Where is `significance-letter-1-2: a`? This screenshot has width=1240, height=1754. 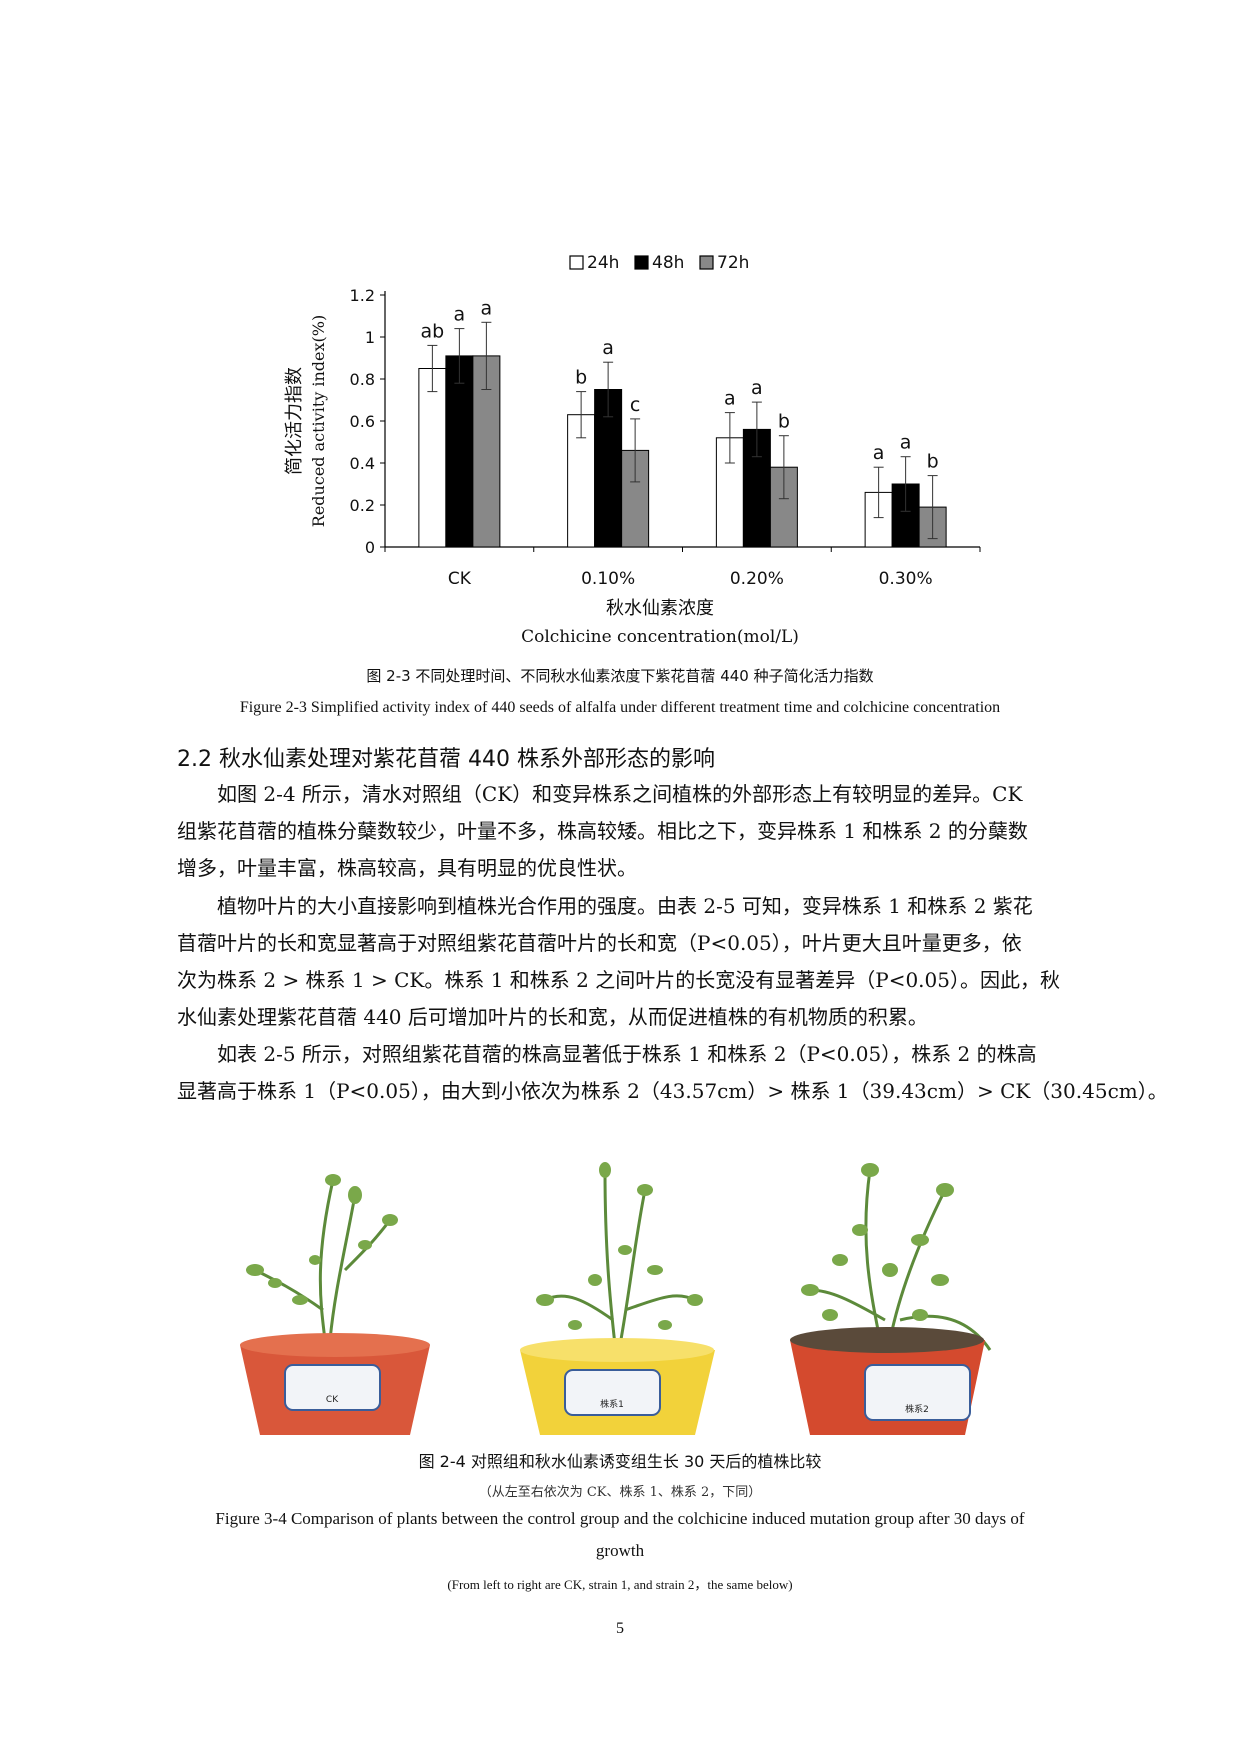 significance-letter-1-2: a is located at coordinates (757, 388).